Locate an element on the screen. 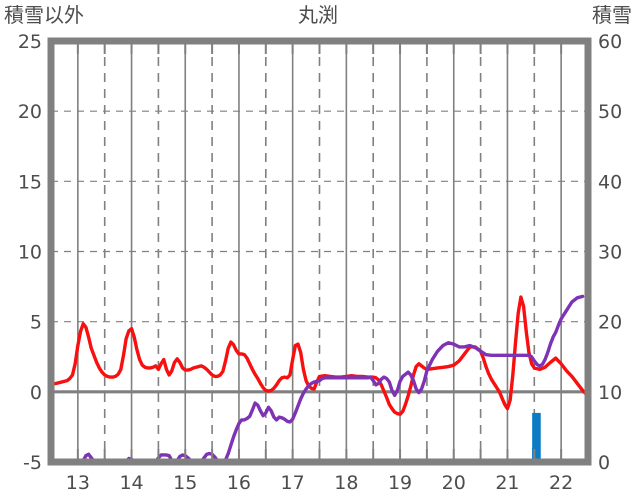  right-axis-header: 積雪 is located at coordinates (612, 15).